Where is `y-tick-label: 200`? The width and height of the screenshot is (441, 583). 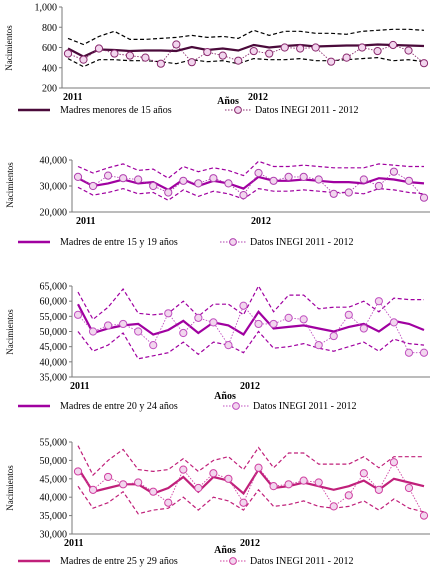 y-tick-label: 200 is located at coordinates (49, 89).